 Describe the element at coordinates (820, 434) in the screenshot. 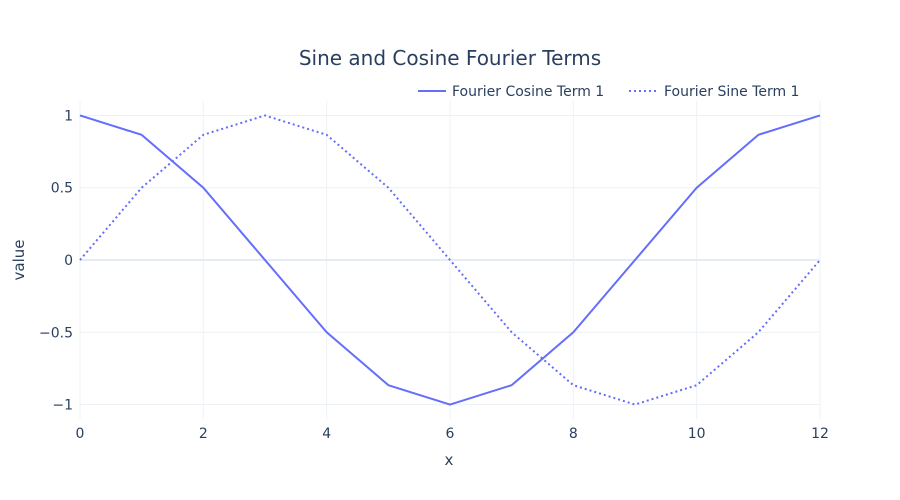

I see `x-tick-label: 12` at that location.